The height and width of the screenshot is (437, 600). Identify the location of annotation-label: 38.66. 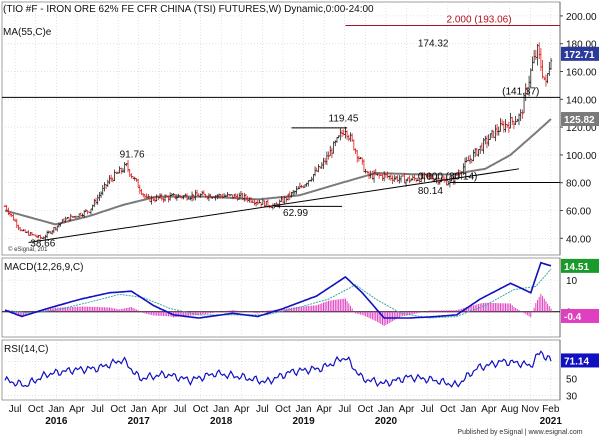
(42, 244).